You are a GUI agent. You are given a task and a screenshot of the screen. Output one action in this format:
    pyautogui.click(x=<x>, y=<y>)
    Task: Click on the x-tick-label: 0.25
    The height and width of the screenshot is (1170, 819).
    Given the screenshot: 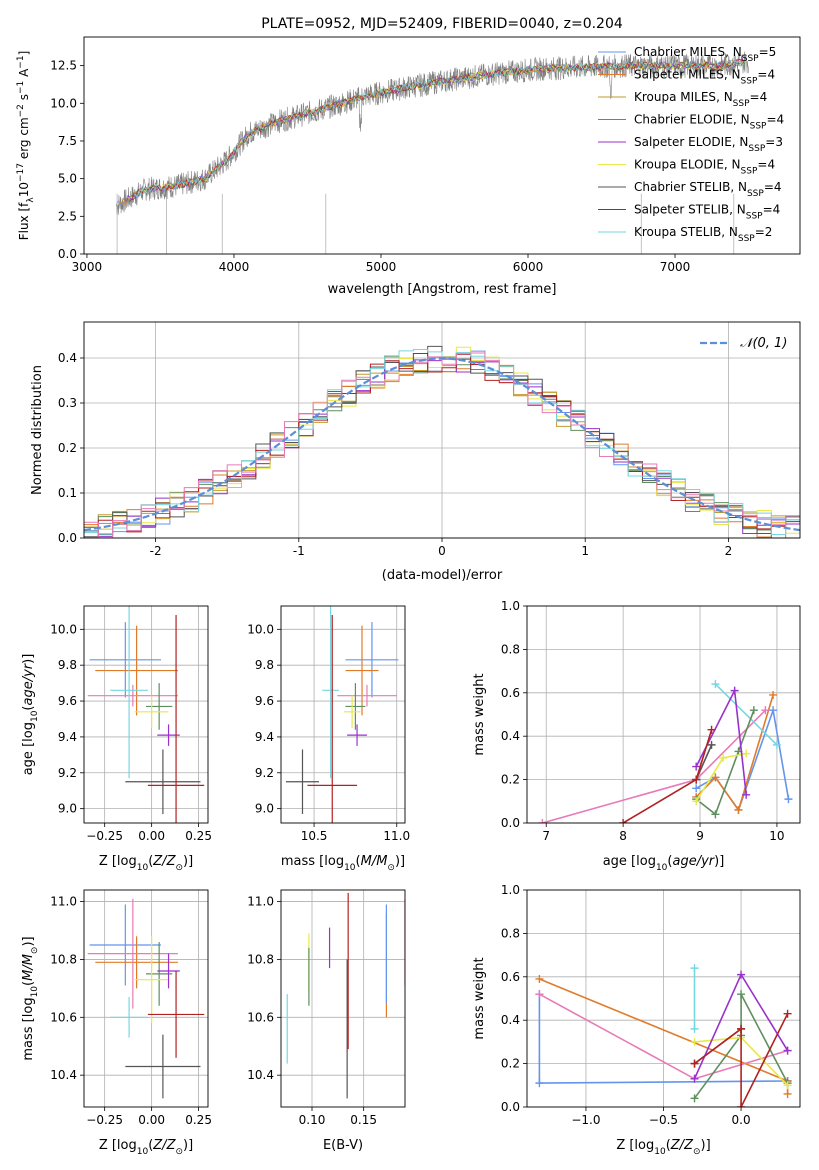 What is the action you would take?
    pyautogui.click(x=198, y=836)
    